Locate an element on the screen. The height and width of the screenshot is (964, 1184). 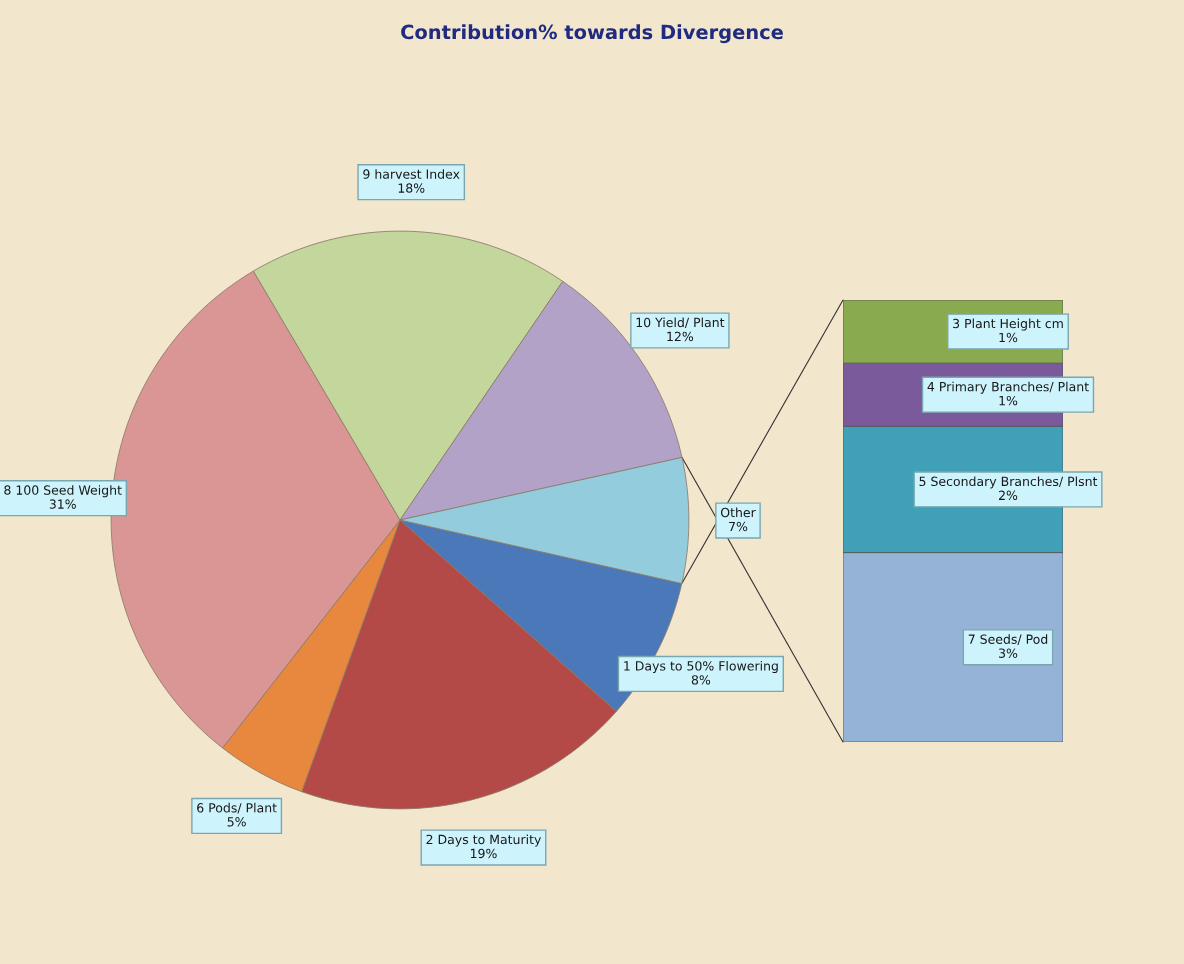
series-label: 7 Seeds/ Pod is located at coordinates (1008, 639).